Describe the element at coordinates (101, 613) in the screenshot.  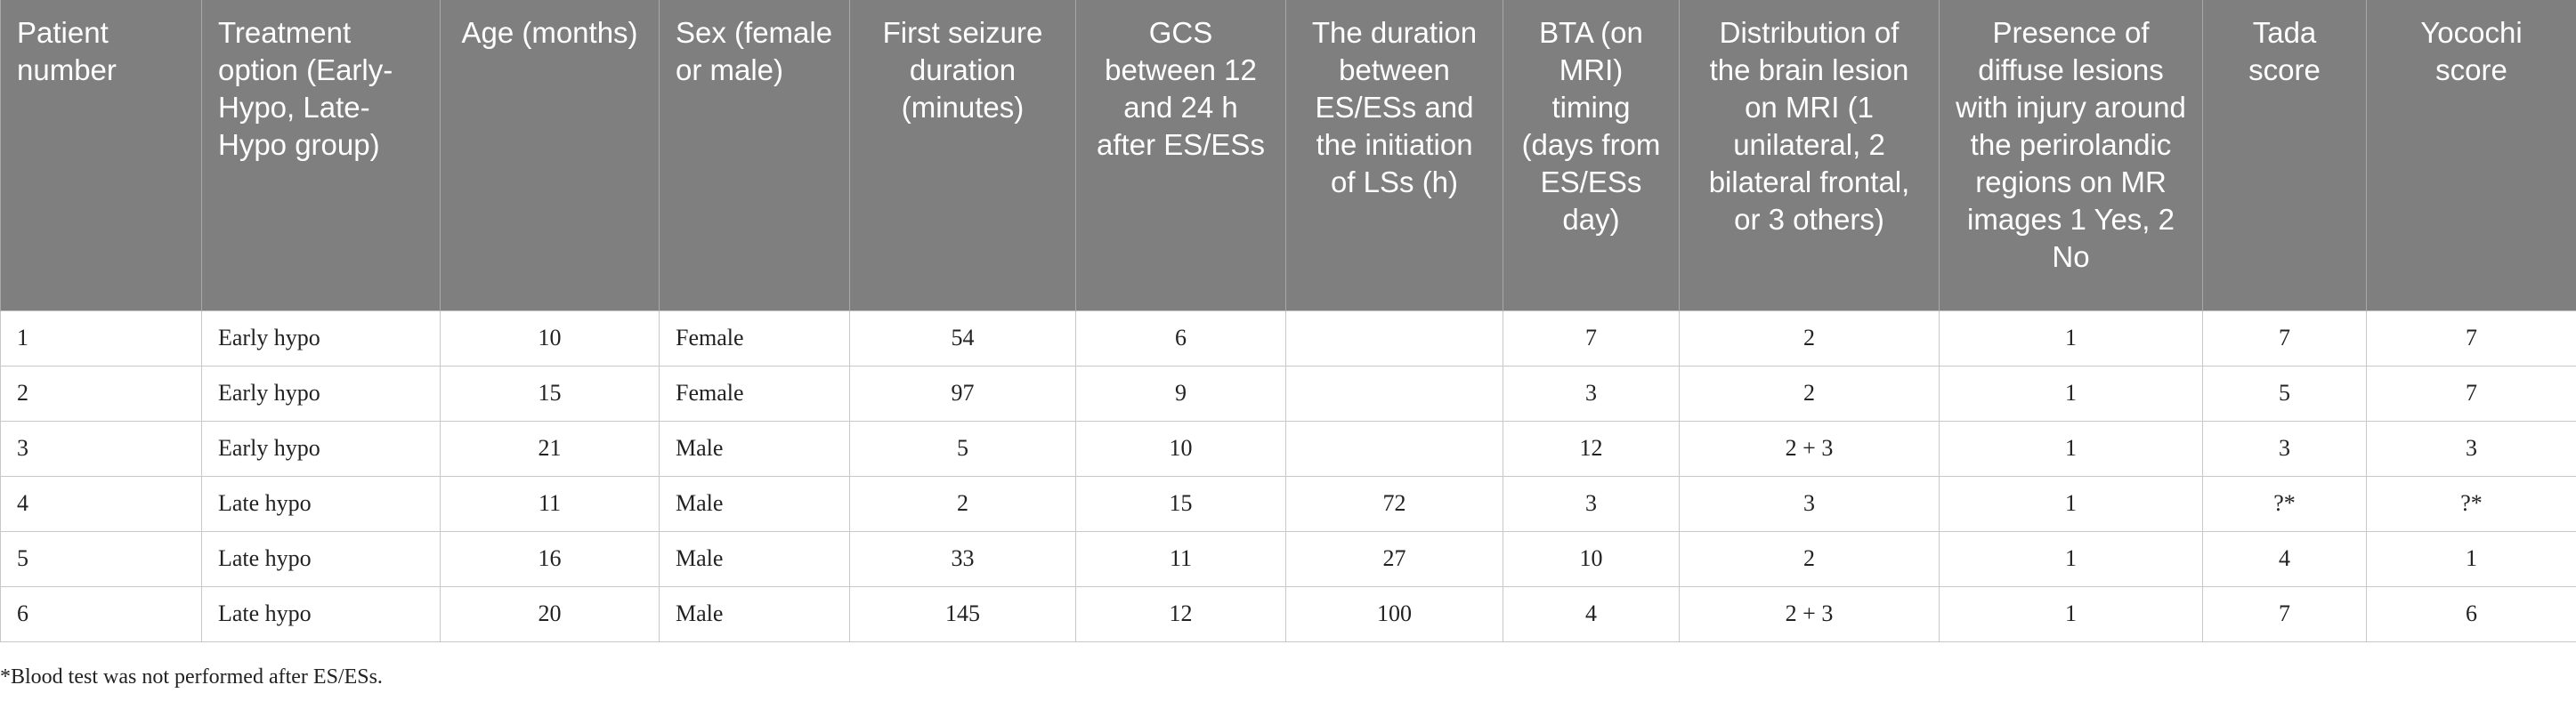
I see `cell-patient-number: 6` at that location.